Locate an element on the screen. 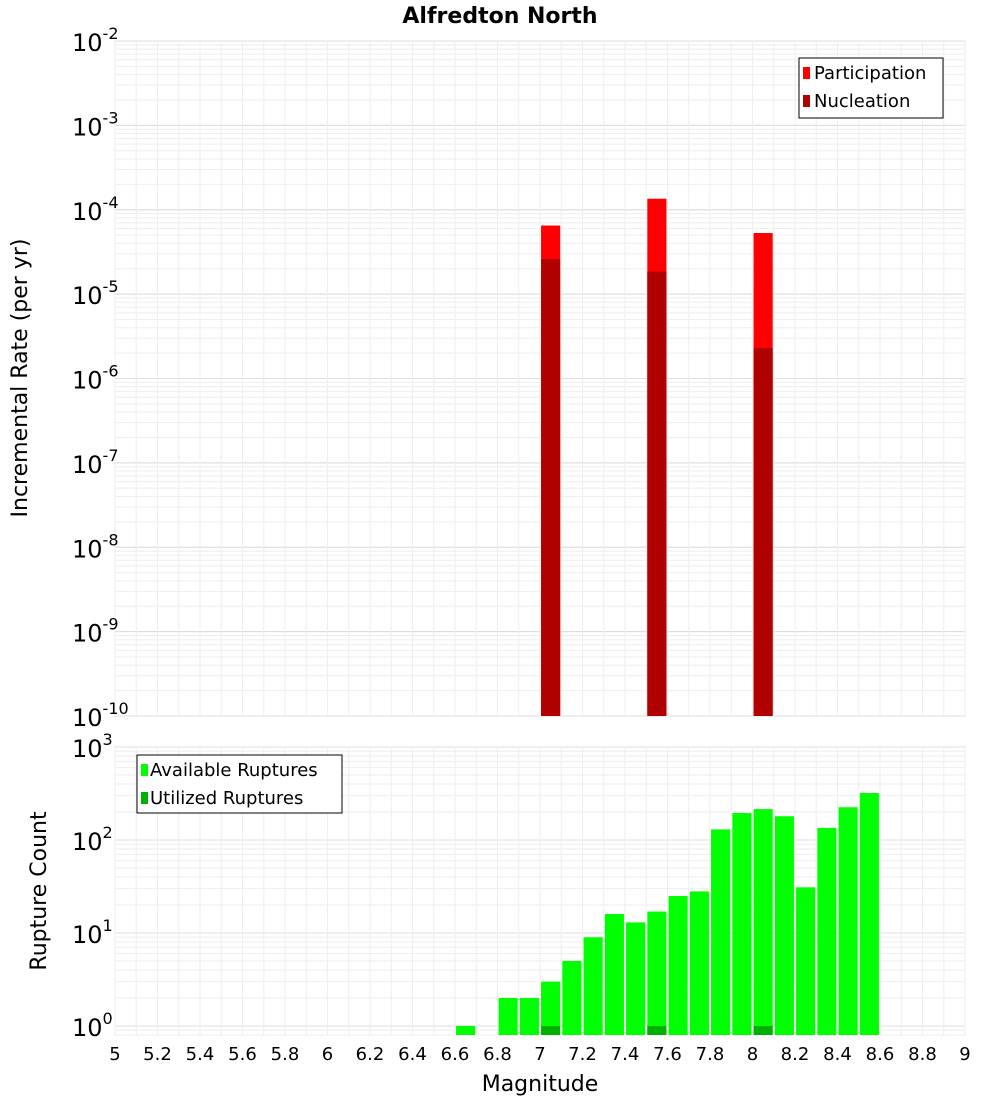 This screenshot has height=1100, width=1000. available-ruptures-legend-label: Available Ruptures is located at coordinates (234, 770).